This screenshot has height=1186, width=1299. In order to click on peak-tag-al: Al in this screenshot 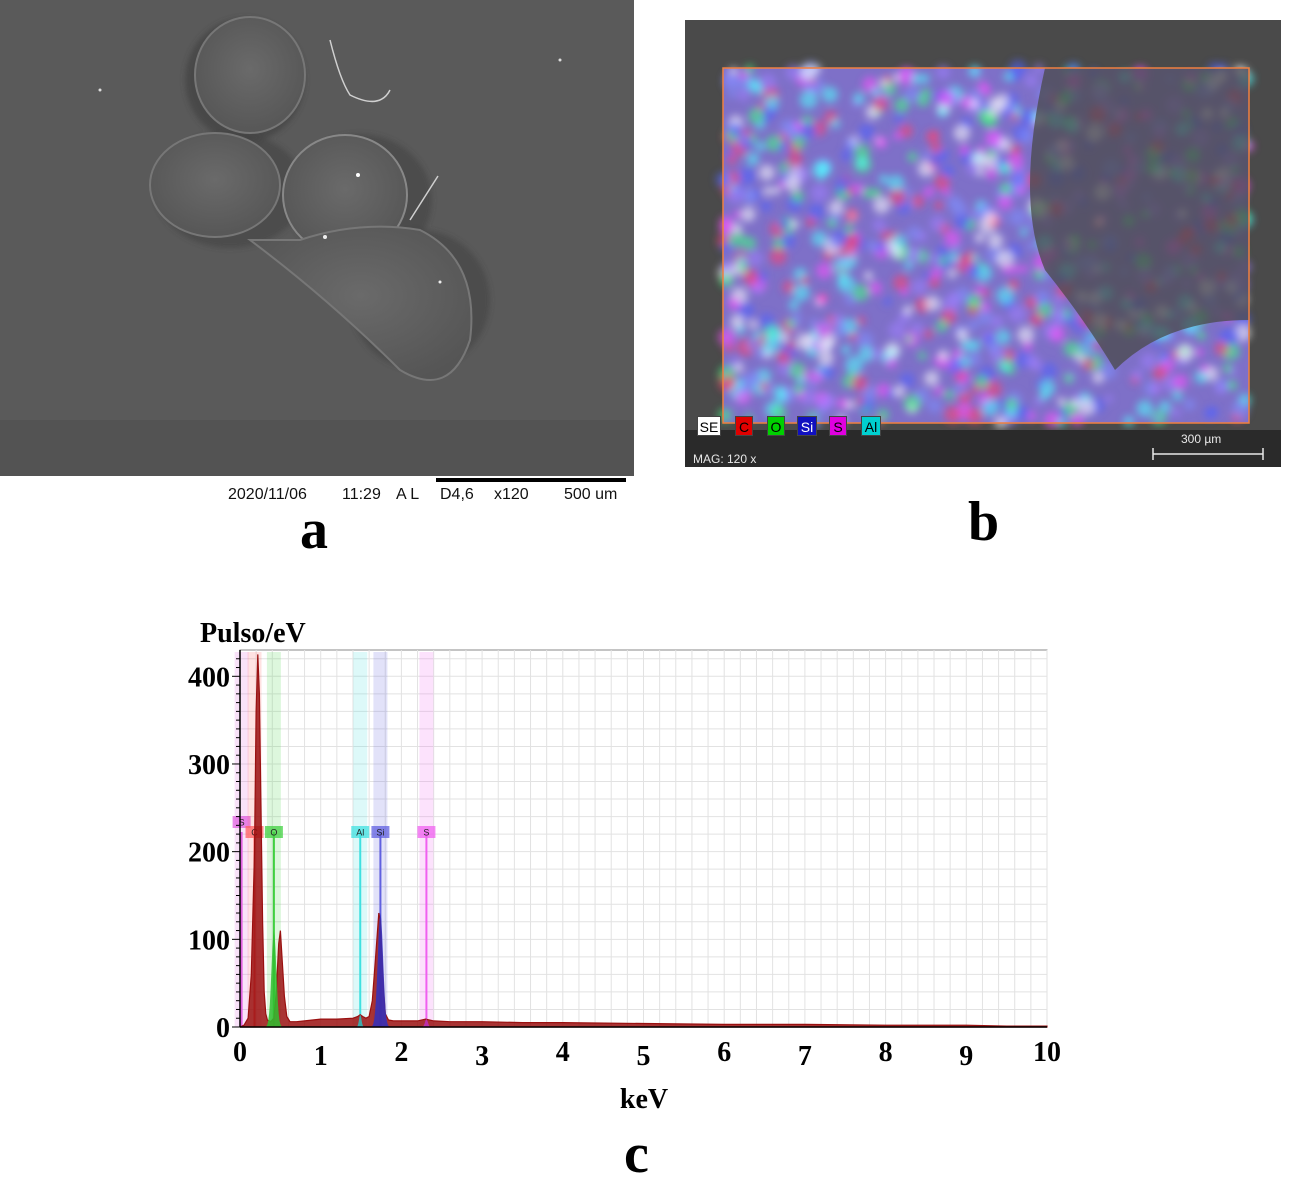, I will do `click(360, 833)`.